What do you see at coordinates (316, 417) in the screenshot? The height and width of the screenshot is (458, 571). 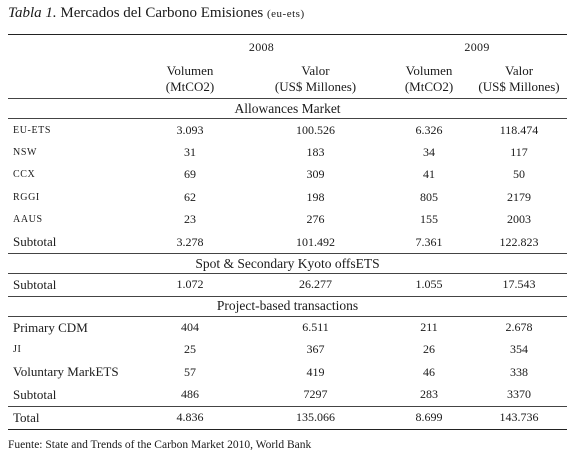 I see `total-cell: 135.066` at bounding box center [316, 417].